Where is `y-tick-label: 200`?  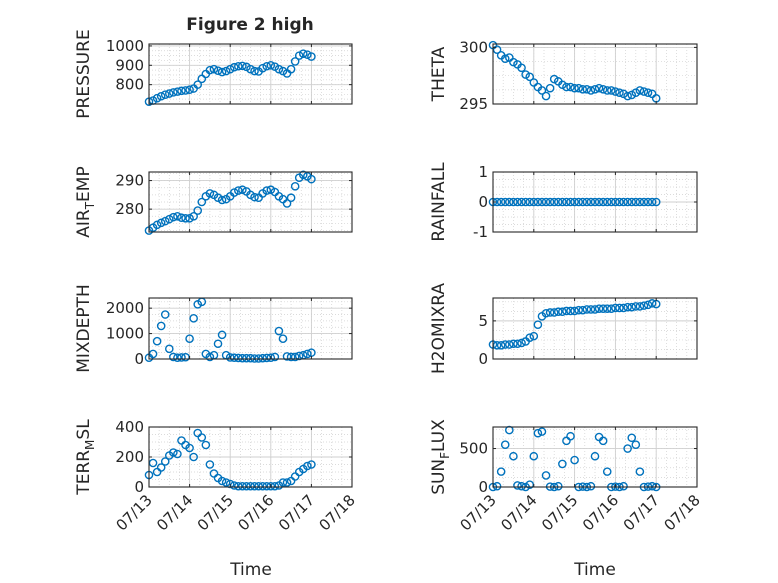
y-tick-label: 200 is located at coordinates (129, 457).